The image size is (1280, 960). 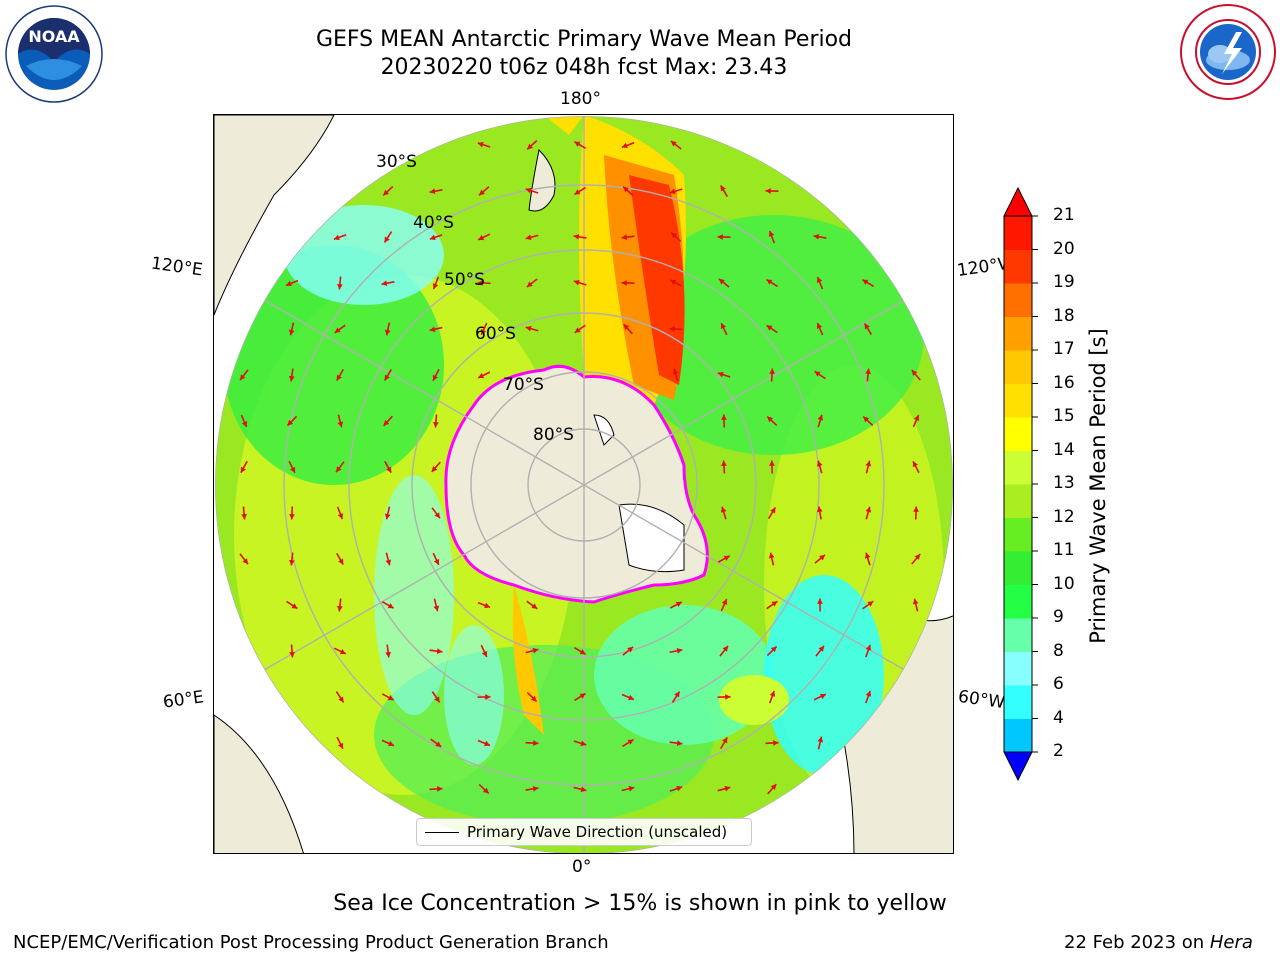 I want to click on map-legend: Primary Wave Direction (unscaled), so click(x=584, y=832).